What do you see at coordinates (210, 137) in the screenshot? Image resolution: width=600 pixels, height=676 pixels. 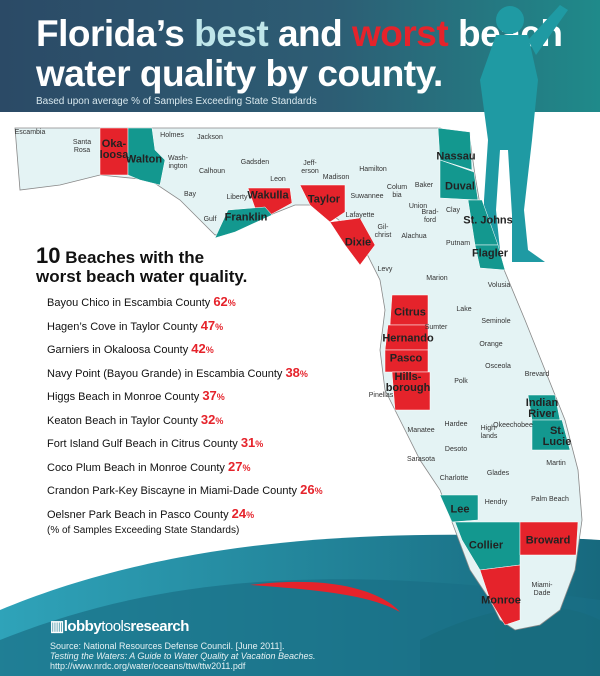 I see `county-label-jackson: Jackson` at bounding box center [210, 137].